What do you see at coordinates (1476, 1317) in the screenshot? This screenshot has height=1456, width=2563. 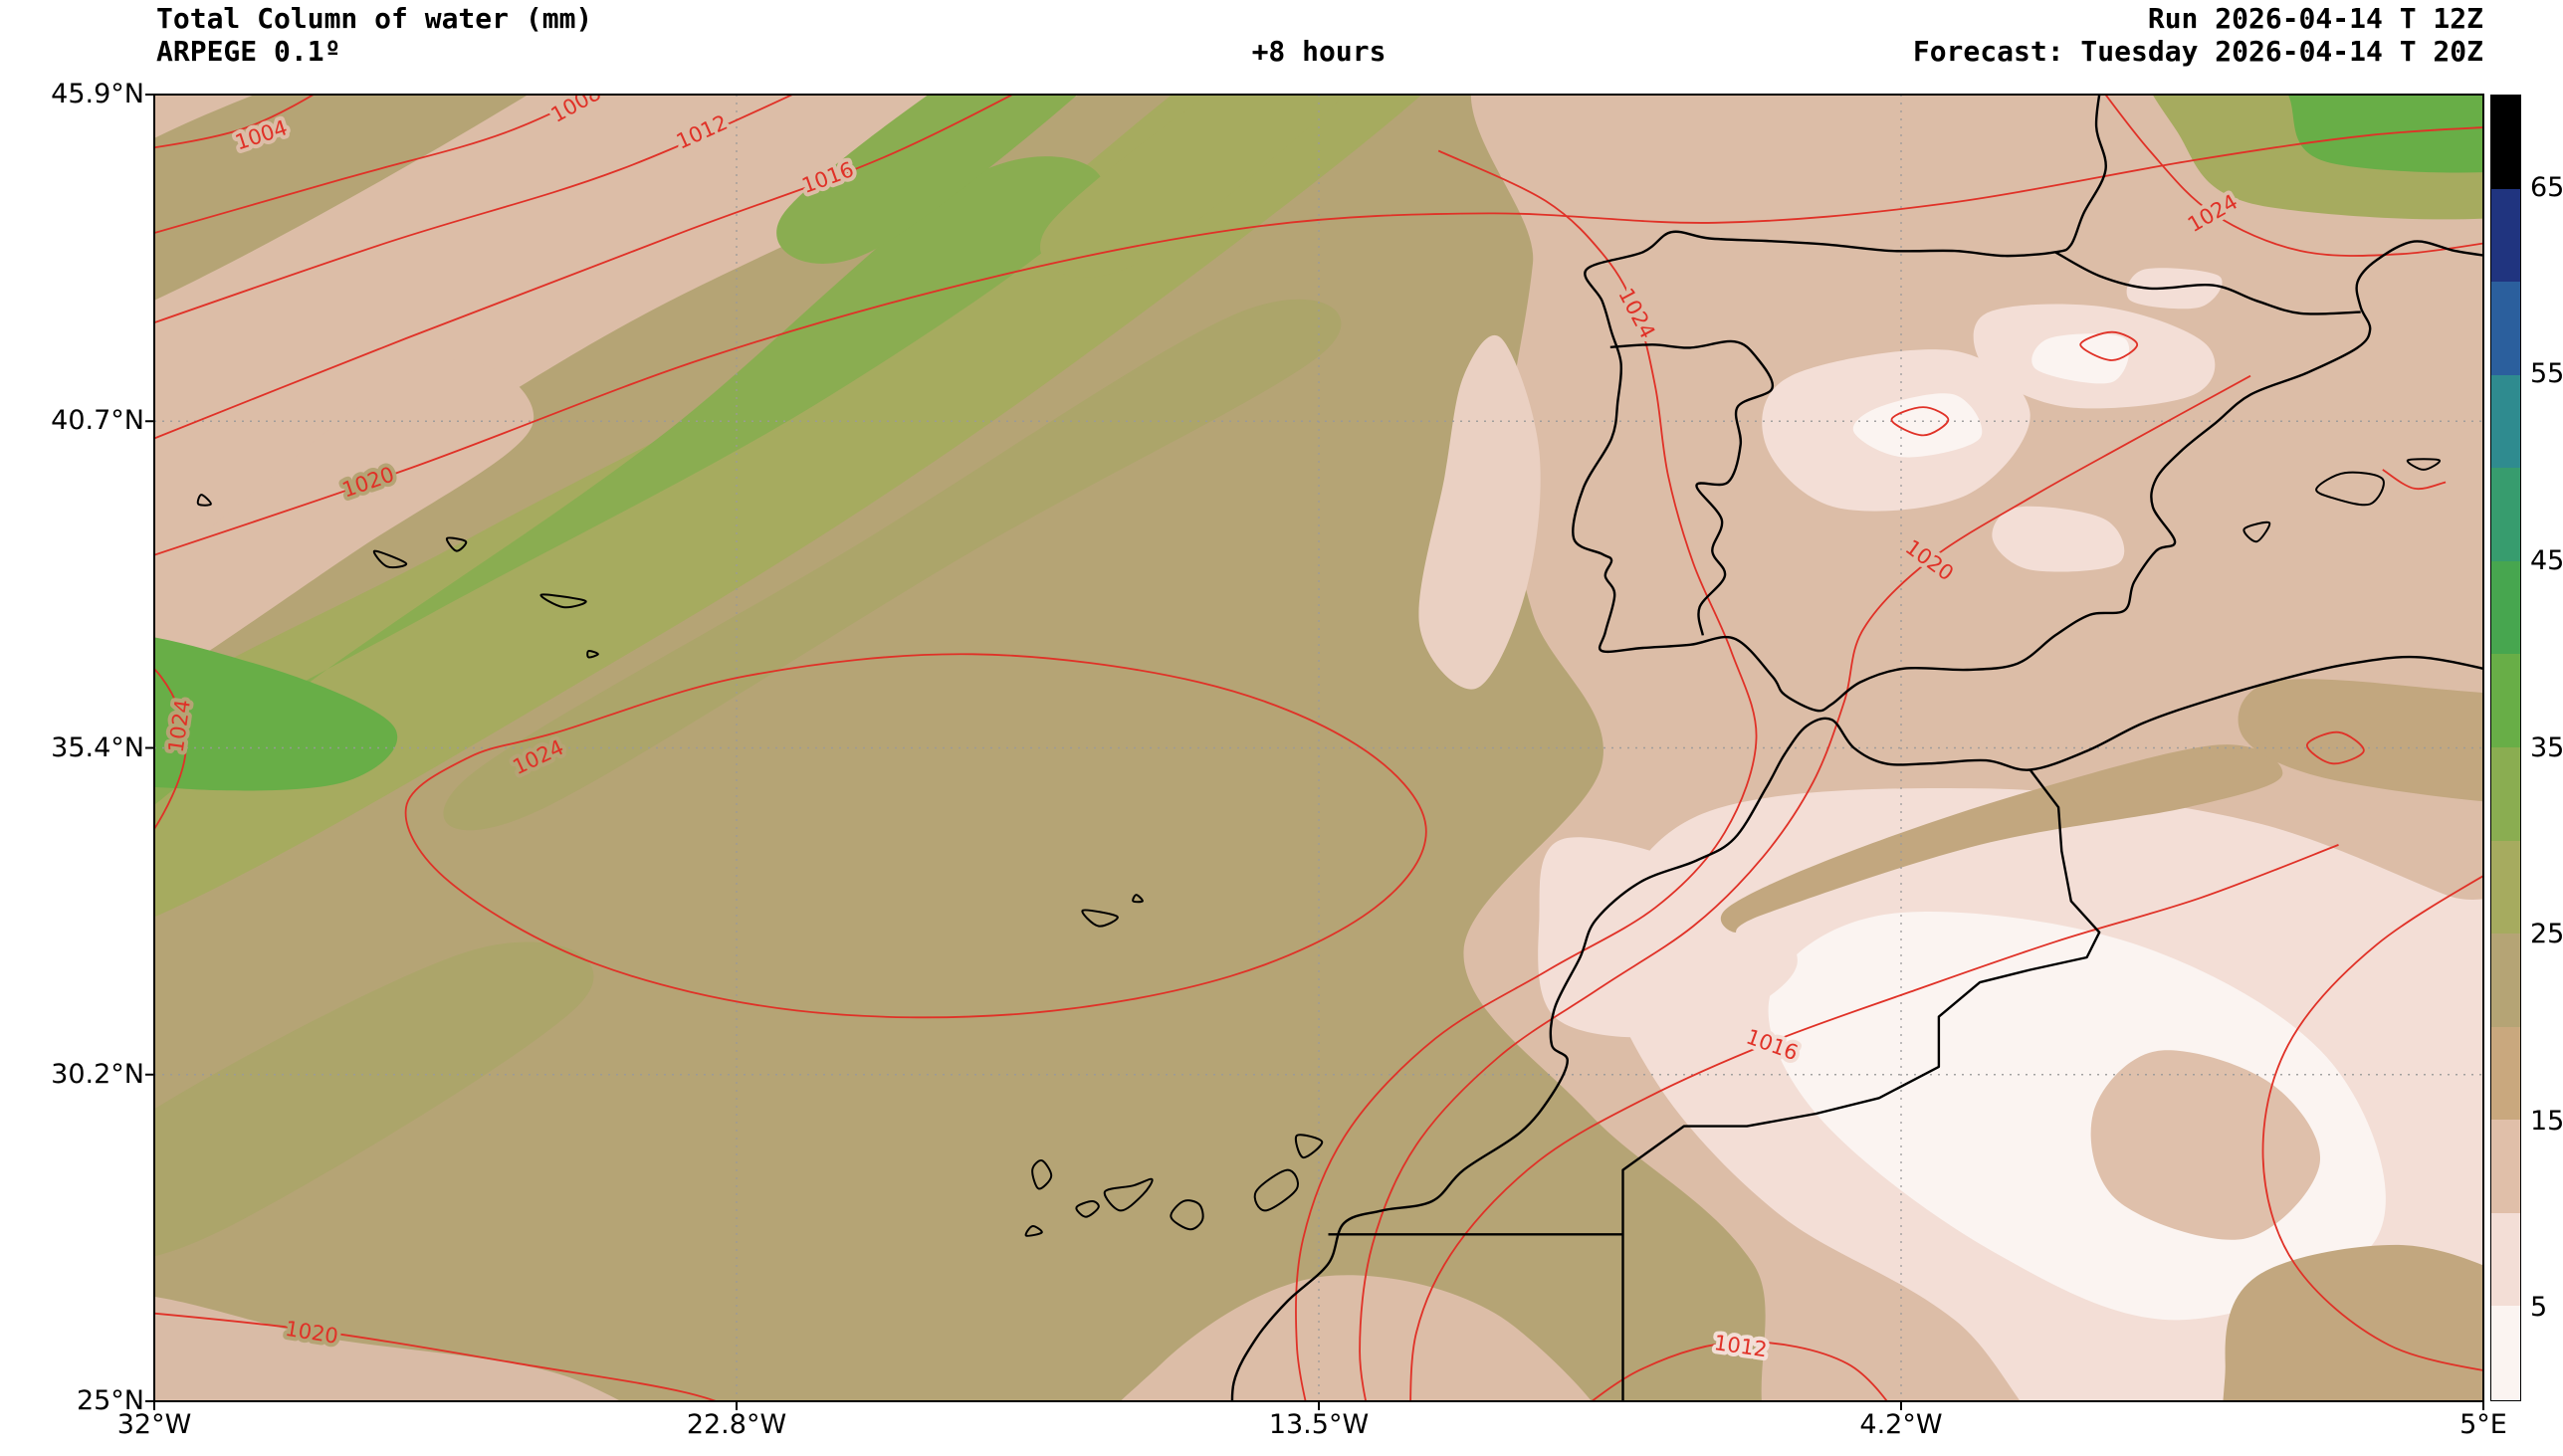 I see `coastline-western-sahara-border` at bounding box center [1476, 1317].